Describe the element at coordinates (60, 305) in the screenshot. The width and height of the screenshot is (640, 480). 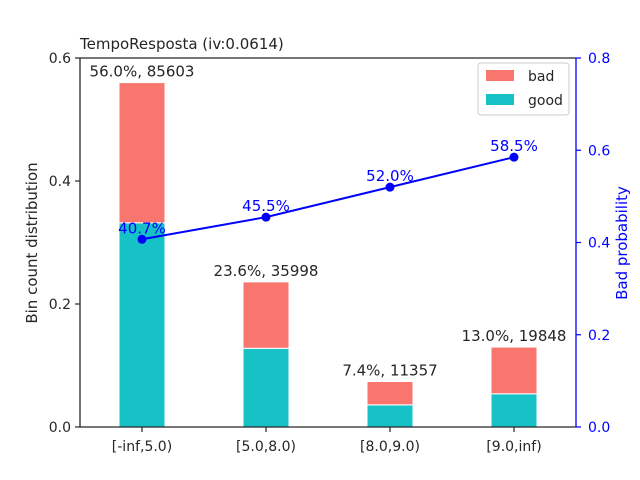
I see `y-tick-label: 0.2` at that location.